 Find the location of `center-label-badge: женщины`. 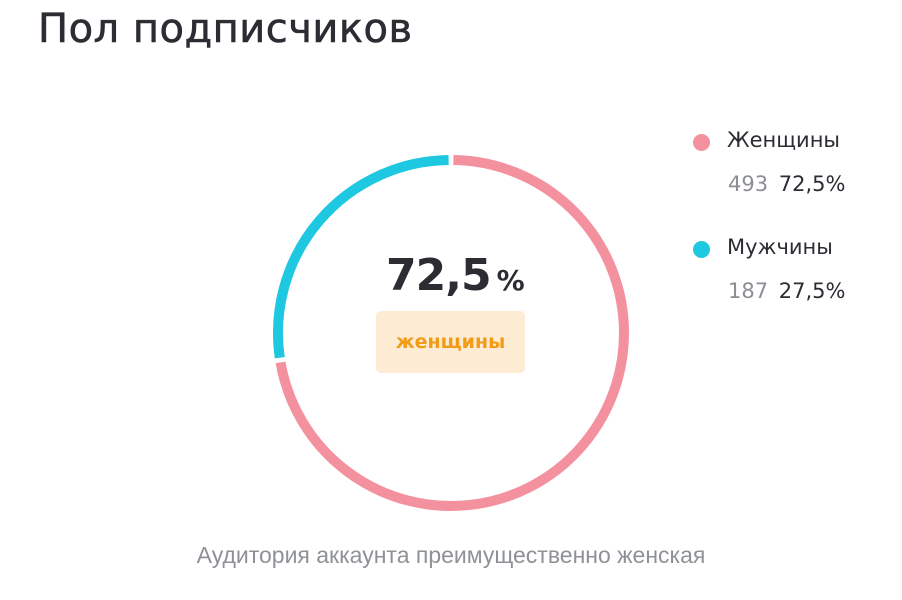

center-label-badge: женщины is located at coordinates (450, 342).